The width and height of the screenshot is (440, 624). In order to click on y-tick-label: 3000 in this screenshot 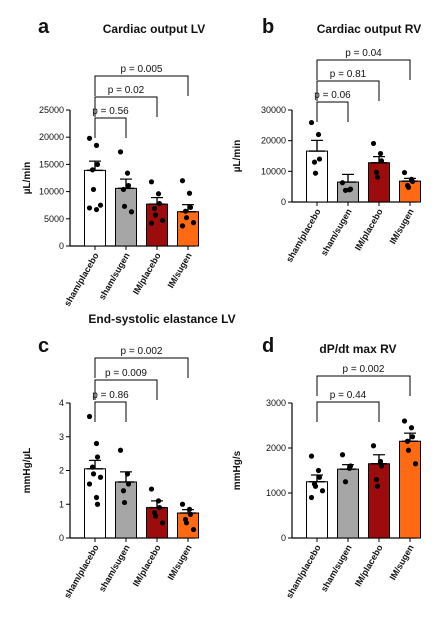, I will do `click(276, 403)`.